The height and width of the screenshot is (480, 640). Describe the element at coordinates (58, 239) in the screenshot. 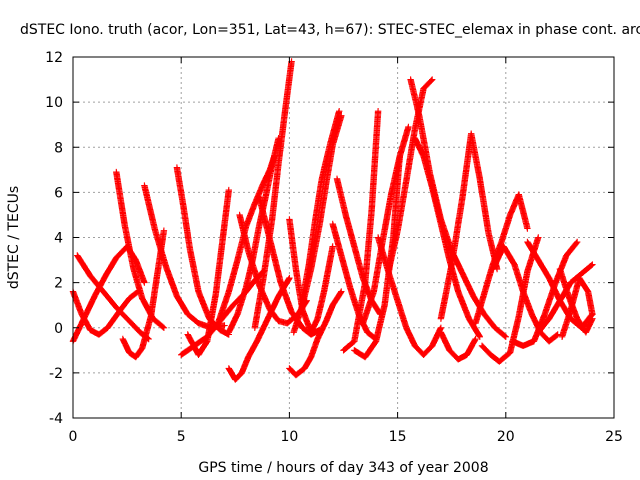

I see `y-tick-label: 4` at that location.